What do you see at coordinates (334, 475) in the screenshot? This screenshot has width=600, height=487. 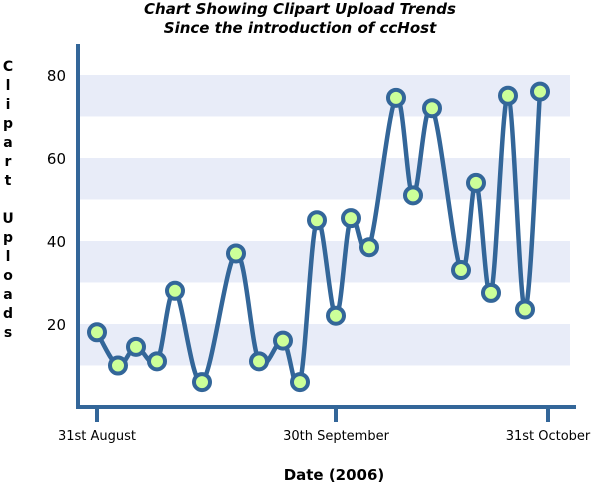 I see `x-axis-label: Date (2006)` at bounding box center [334, 475].